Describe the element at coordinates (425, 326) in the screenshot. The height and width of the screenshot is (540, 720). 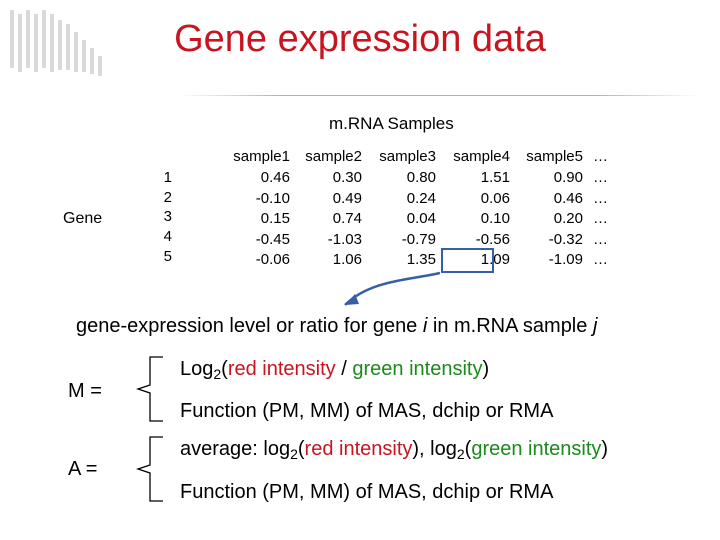
I see `variable-i: i` at that location.